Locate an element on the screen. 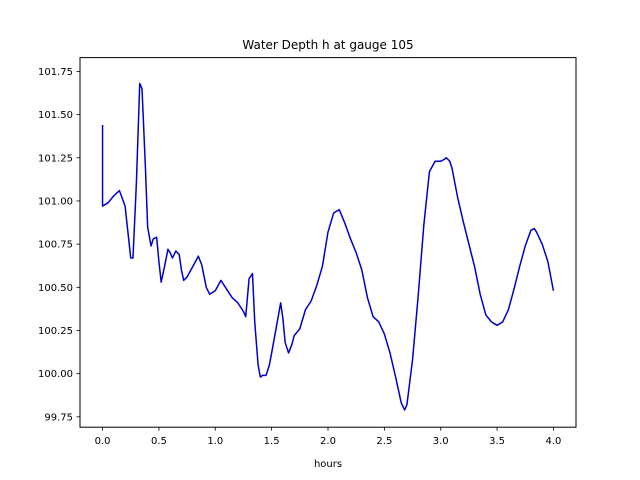 The image size is (640, 480). x-axis: 0.0 0.5 1.0 1.5 2.0 2.5 3.0 3.5 4.0 is located at coordinates (328, 437).